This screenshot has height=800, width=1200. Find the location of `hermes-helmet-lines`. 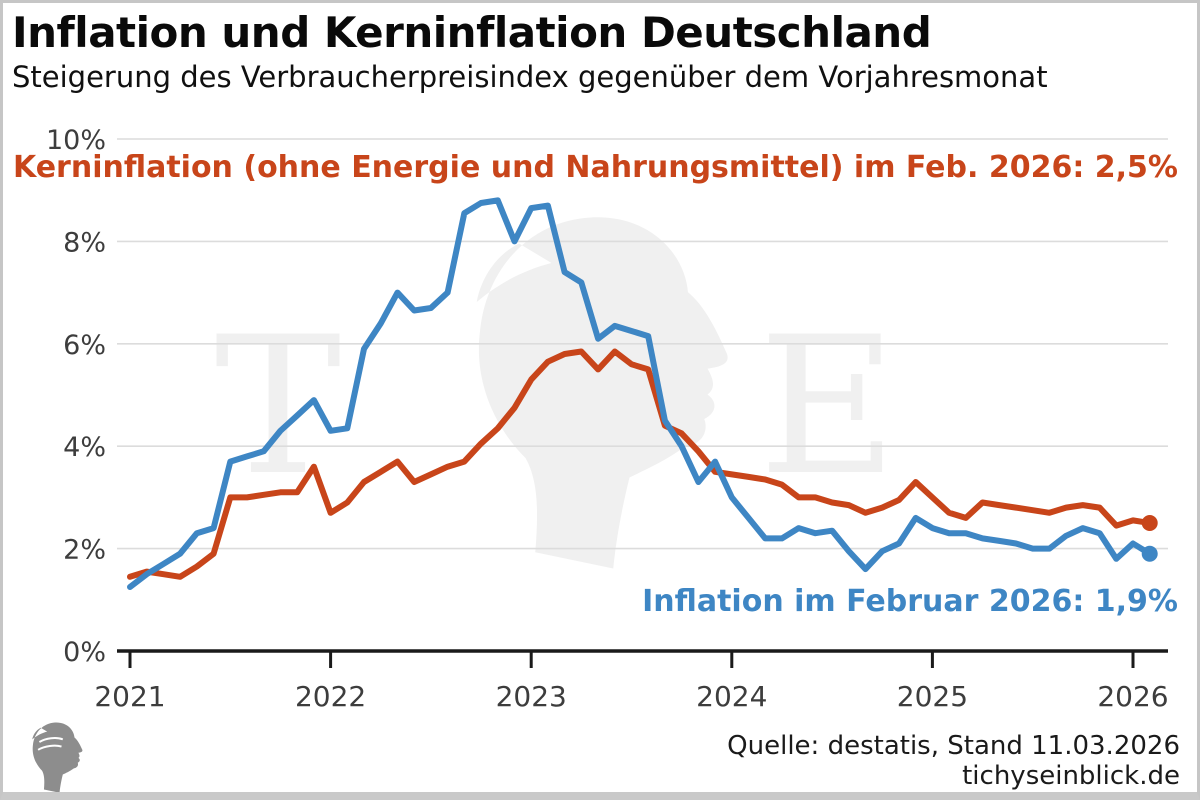

hermes-helmet-lines is located at coordinates (50, 744).